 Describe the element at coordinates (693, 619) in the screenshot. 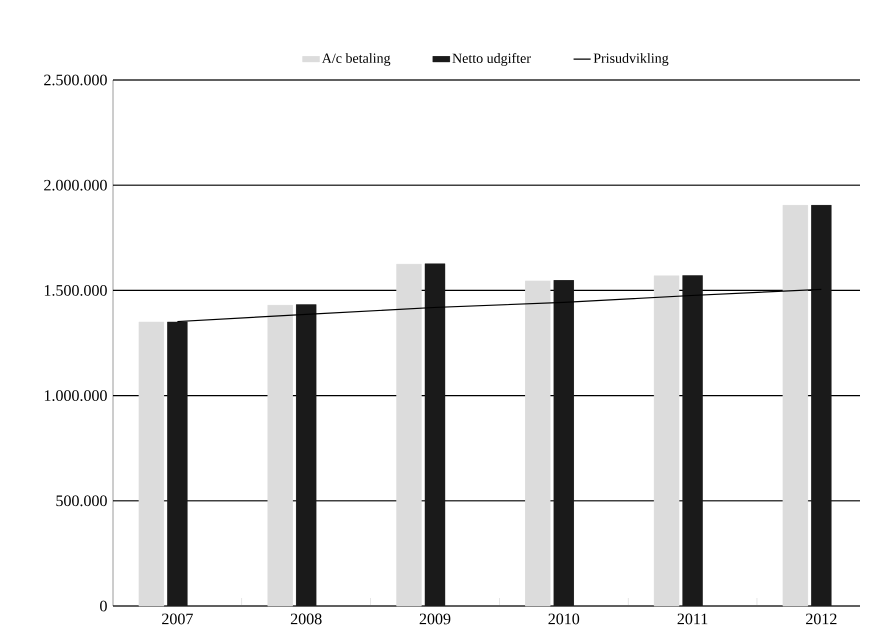

I see `x-tick-label: 2011` at that location.